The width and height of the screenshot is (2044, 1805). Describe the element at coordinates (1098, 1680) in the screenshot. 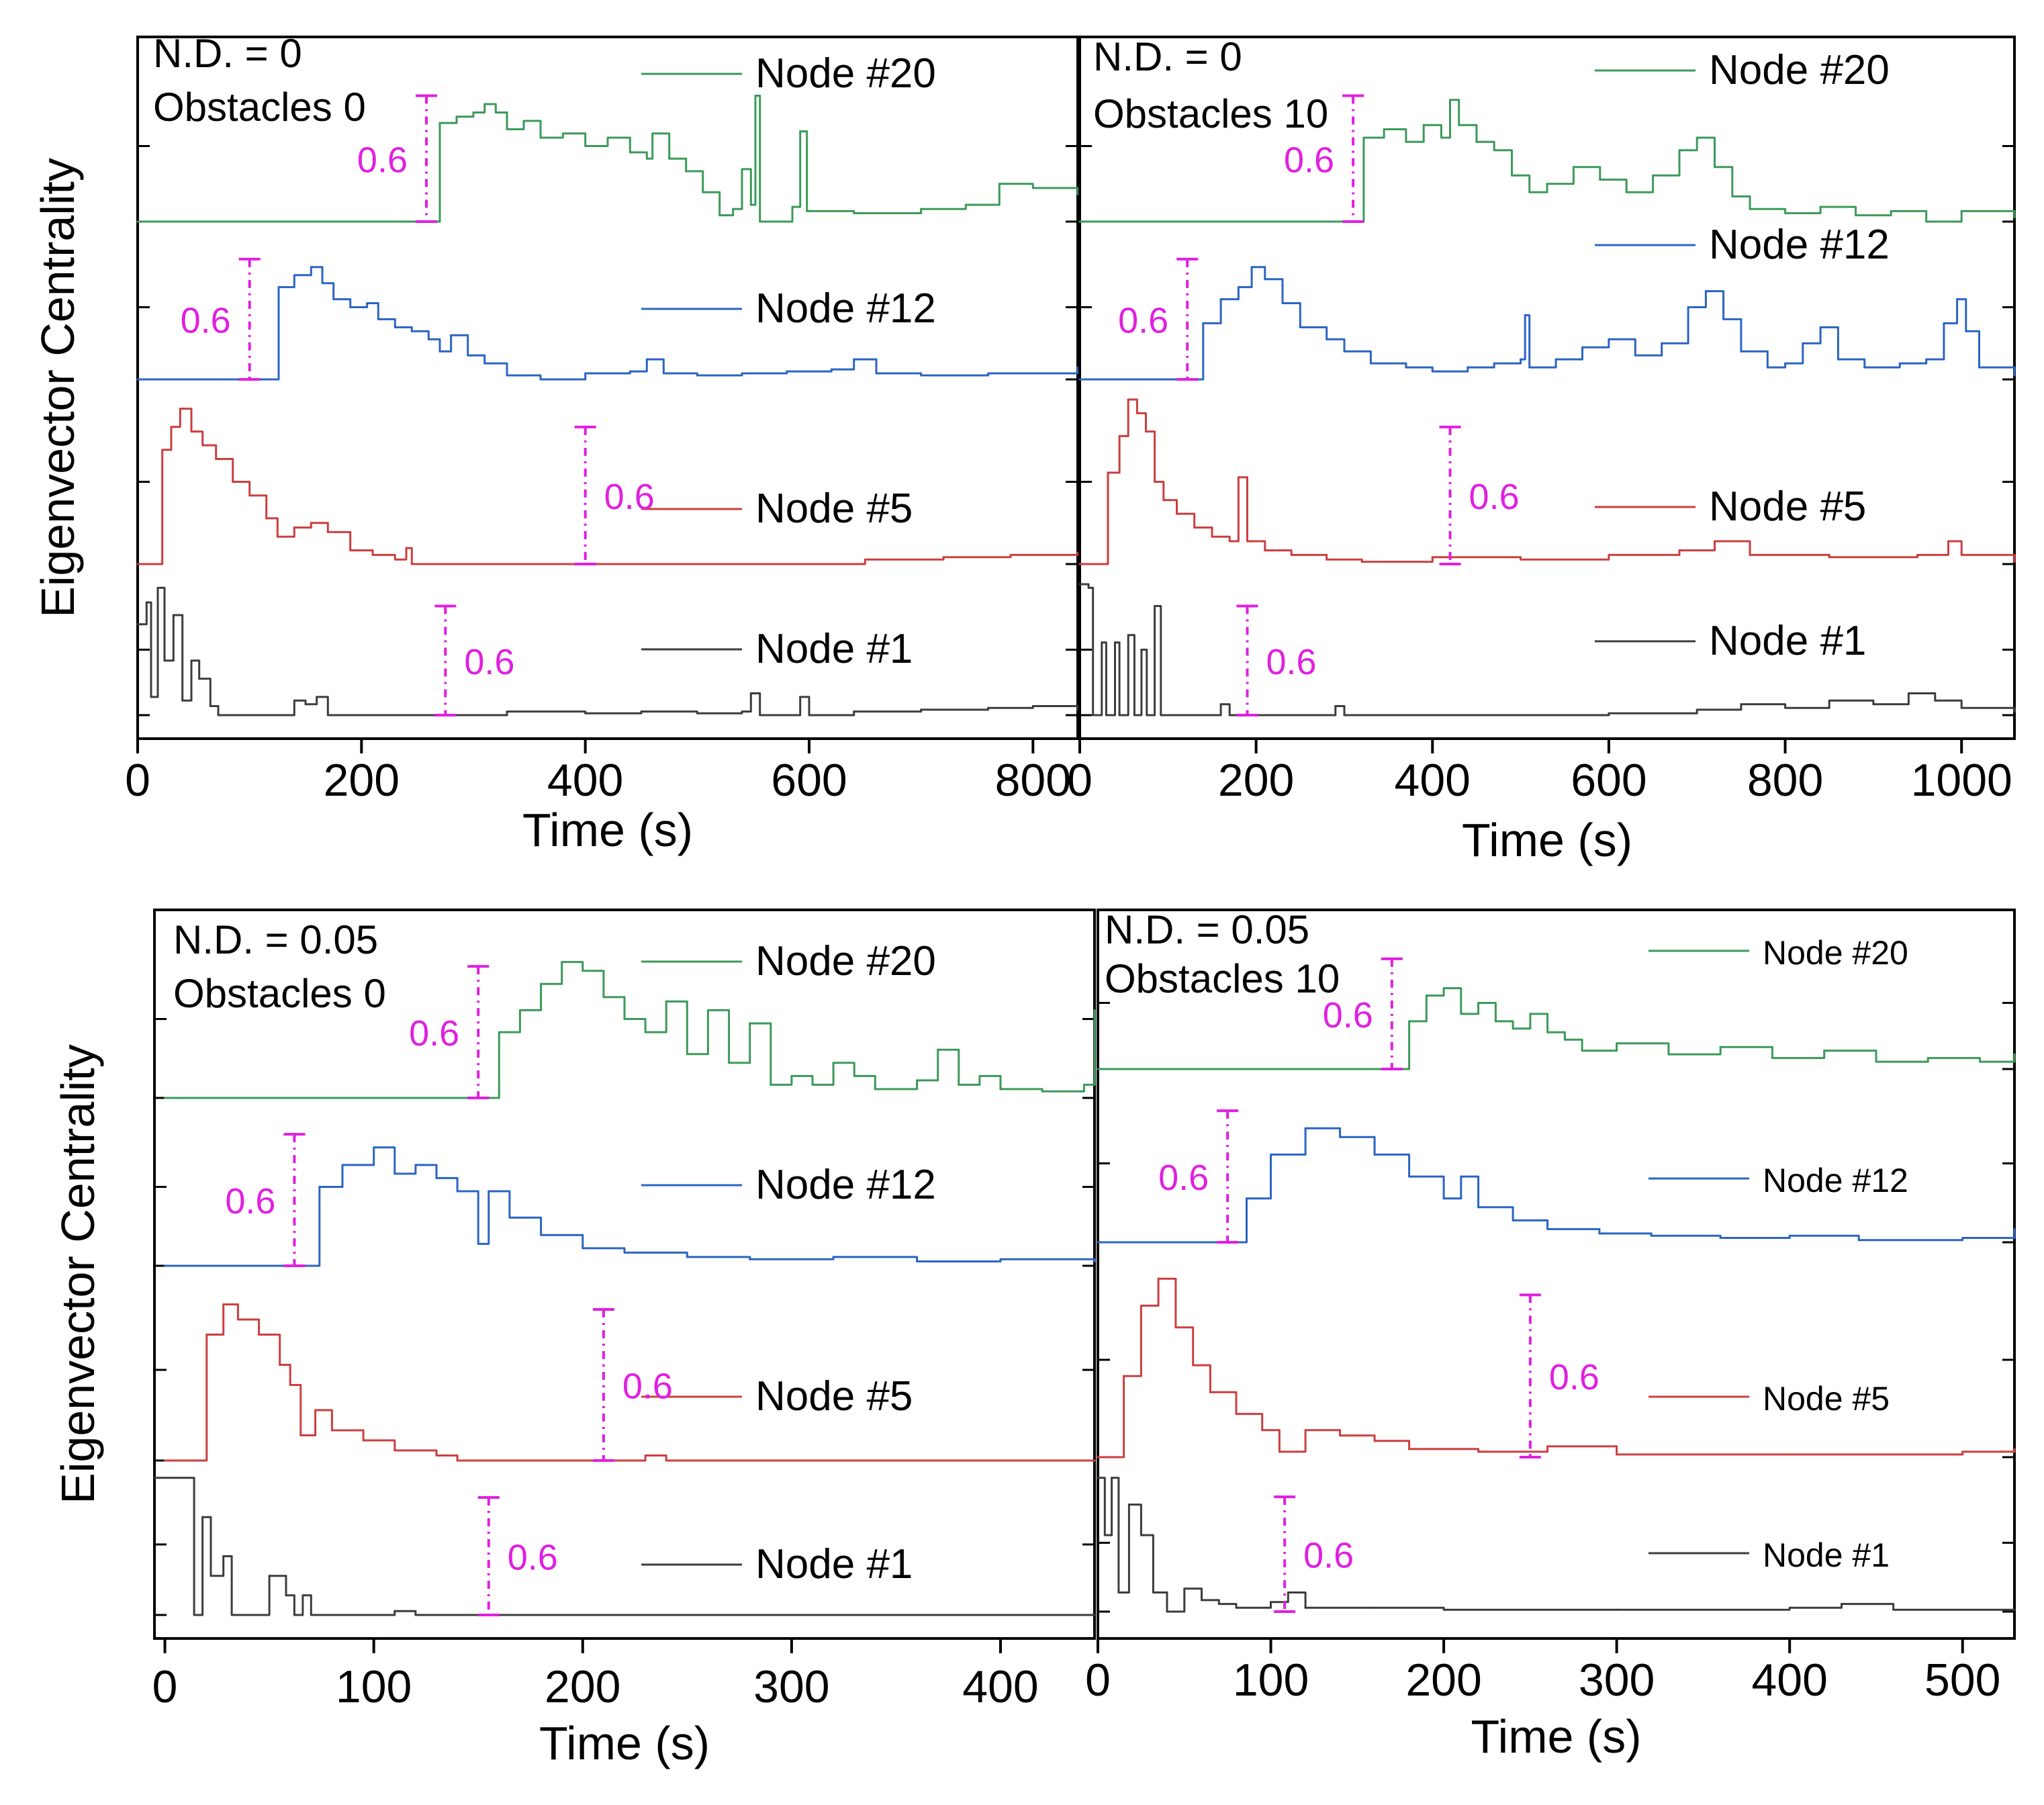

I see `x-tick-label: 0` at that location.